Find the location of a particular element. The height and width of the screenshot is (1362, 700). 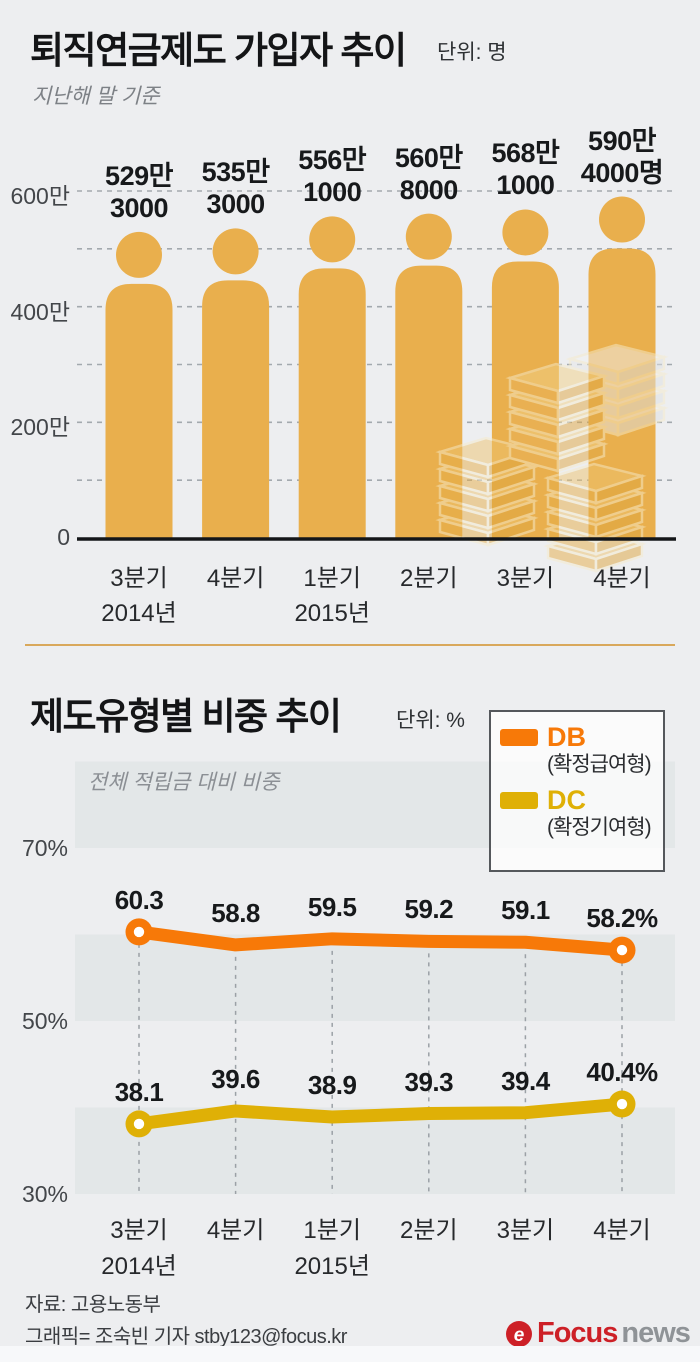

point-label-DB: 58.8 is located at coordinates (235, 912).